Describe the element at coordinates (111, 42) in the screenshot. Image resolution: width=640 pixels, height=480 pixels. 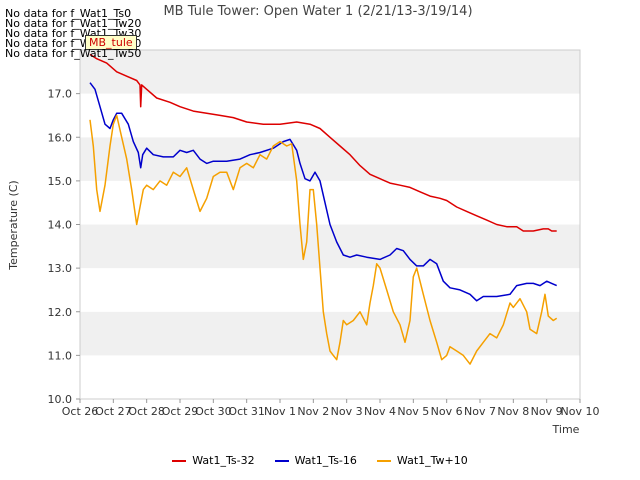
I see `site-badge: MB_tule` at that location.